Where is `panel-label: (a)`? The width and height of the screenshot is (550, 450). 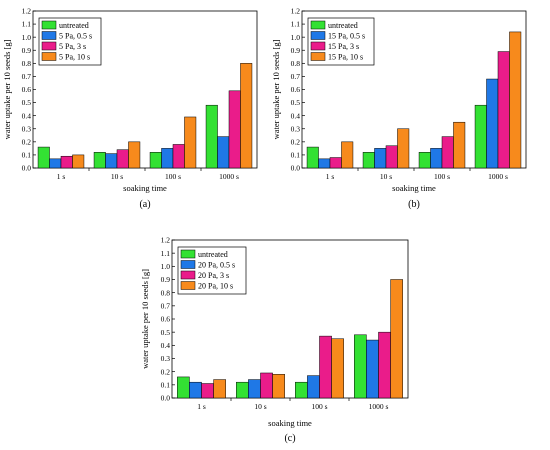 panel-label: (a) is located at coordinates (144, 204).